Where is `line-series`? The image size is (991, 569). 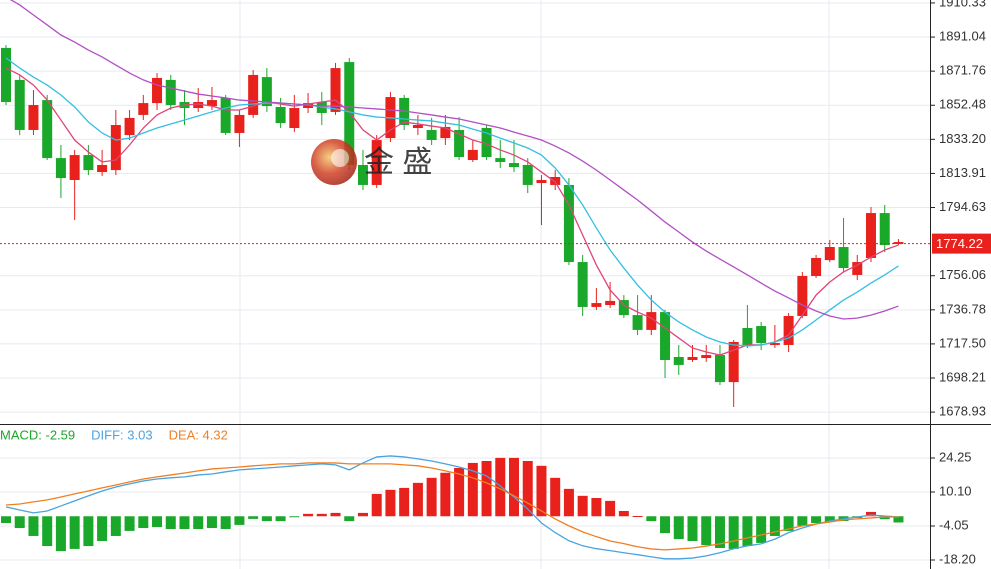 line-series is located at coordinates (452, 506).